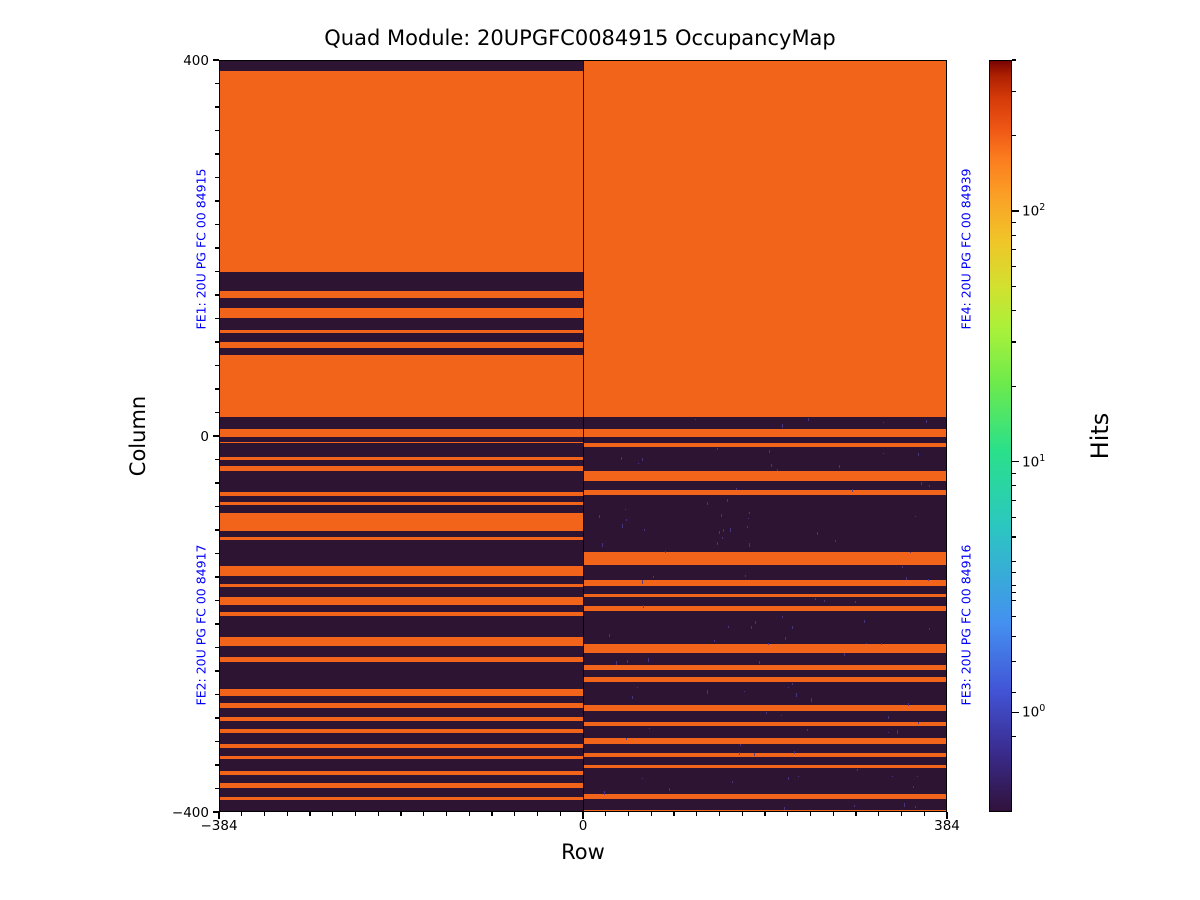  Describe the element at coordinates (219, 815) in the screenshot. I see `xtick-major` at that location.